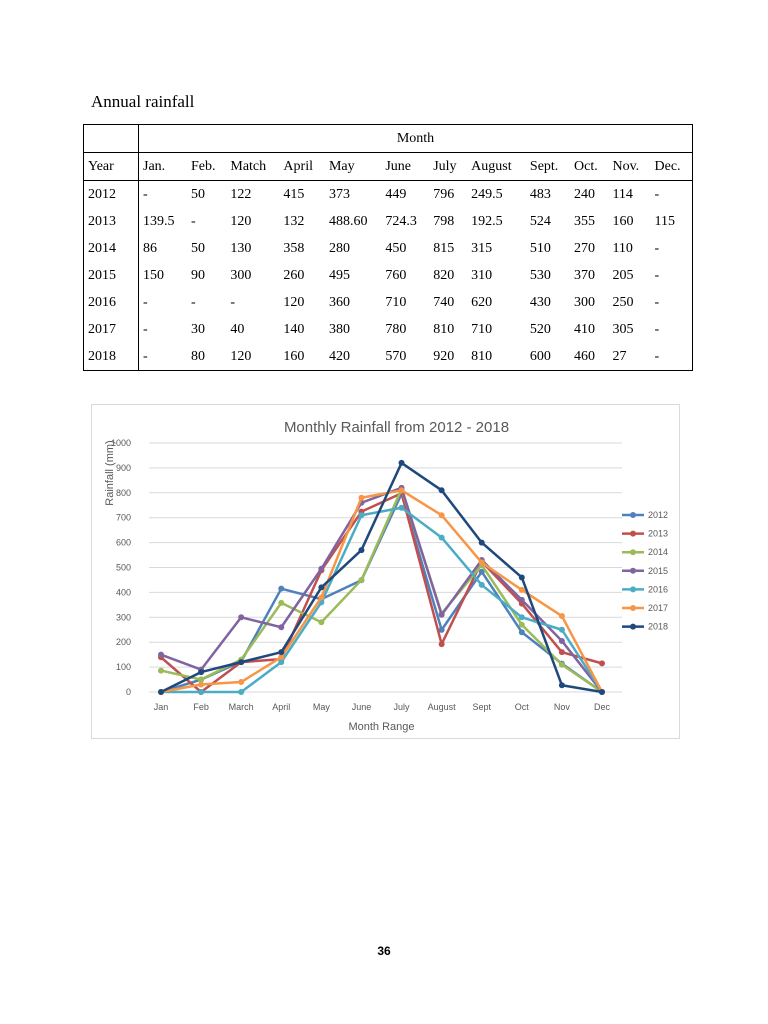 The image size is (768, 1024). I want to click on rainfall-cell: 920, so click(448, 357).